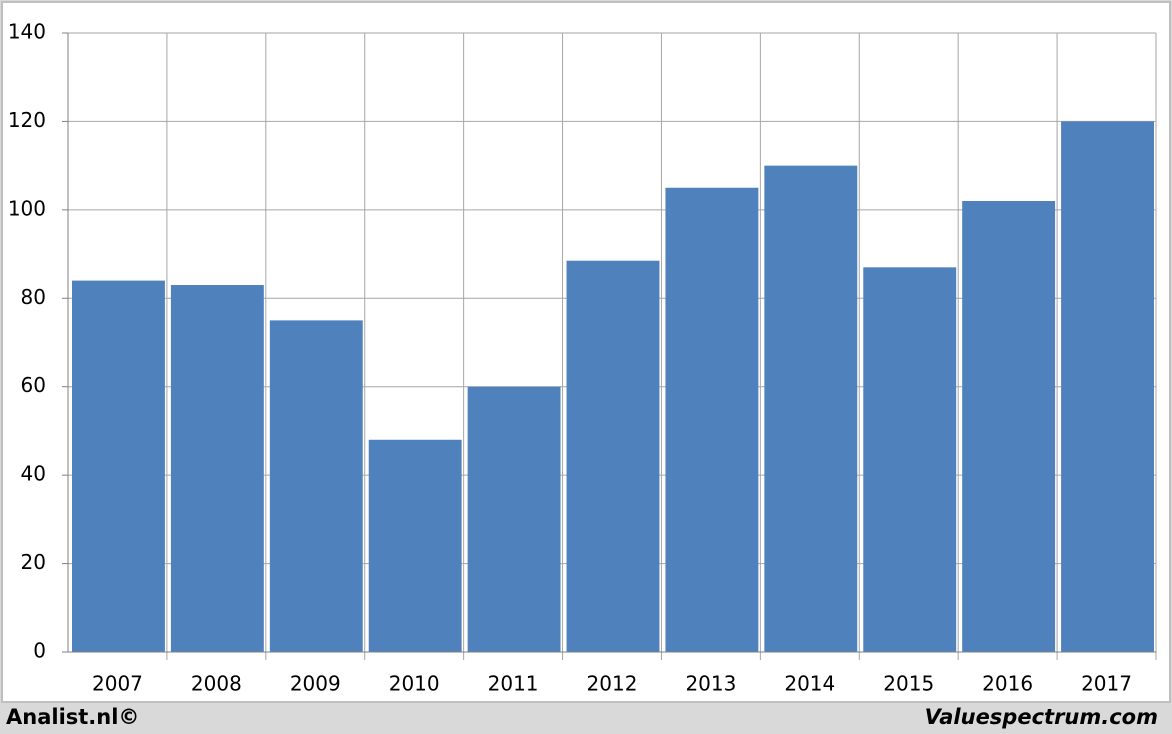 This screenshot has width=1172, height=734. What do you see at coordinates (33, 474) in the screenshot?
I see `y-tick-label: 40` at bounding box center [33, 474].